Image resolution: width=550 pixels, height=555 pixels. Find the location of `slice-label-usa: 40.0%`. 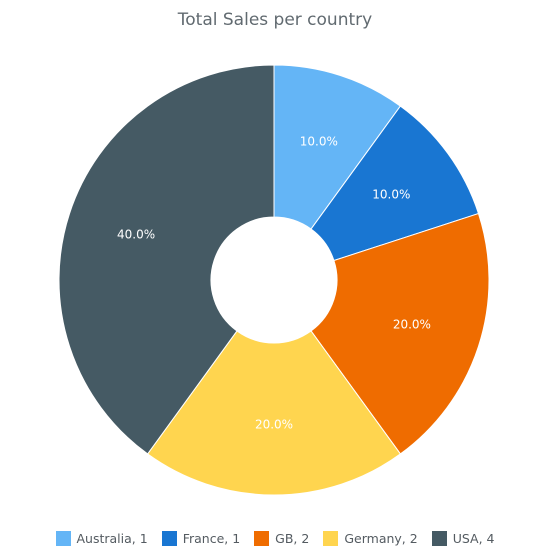

slice-label-usa: 40.0% is located at coordinates (136, 235).